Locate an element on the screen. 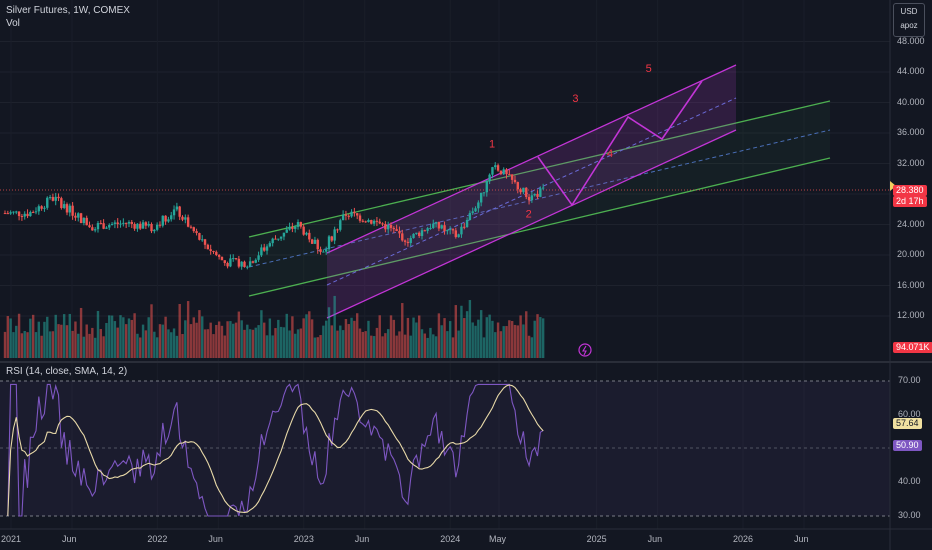  scale-mode-button: apoz is located at coordinates (909, 25).